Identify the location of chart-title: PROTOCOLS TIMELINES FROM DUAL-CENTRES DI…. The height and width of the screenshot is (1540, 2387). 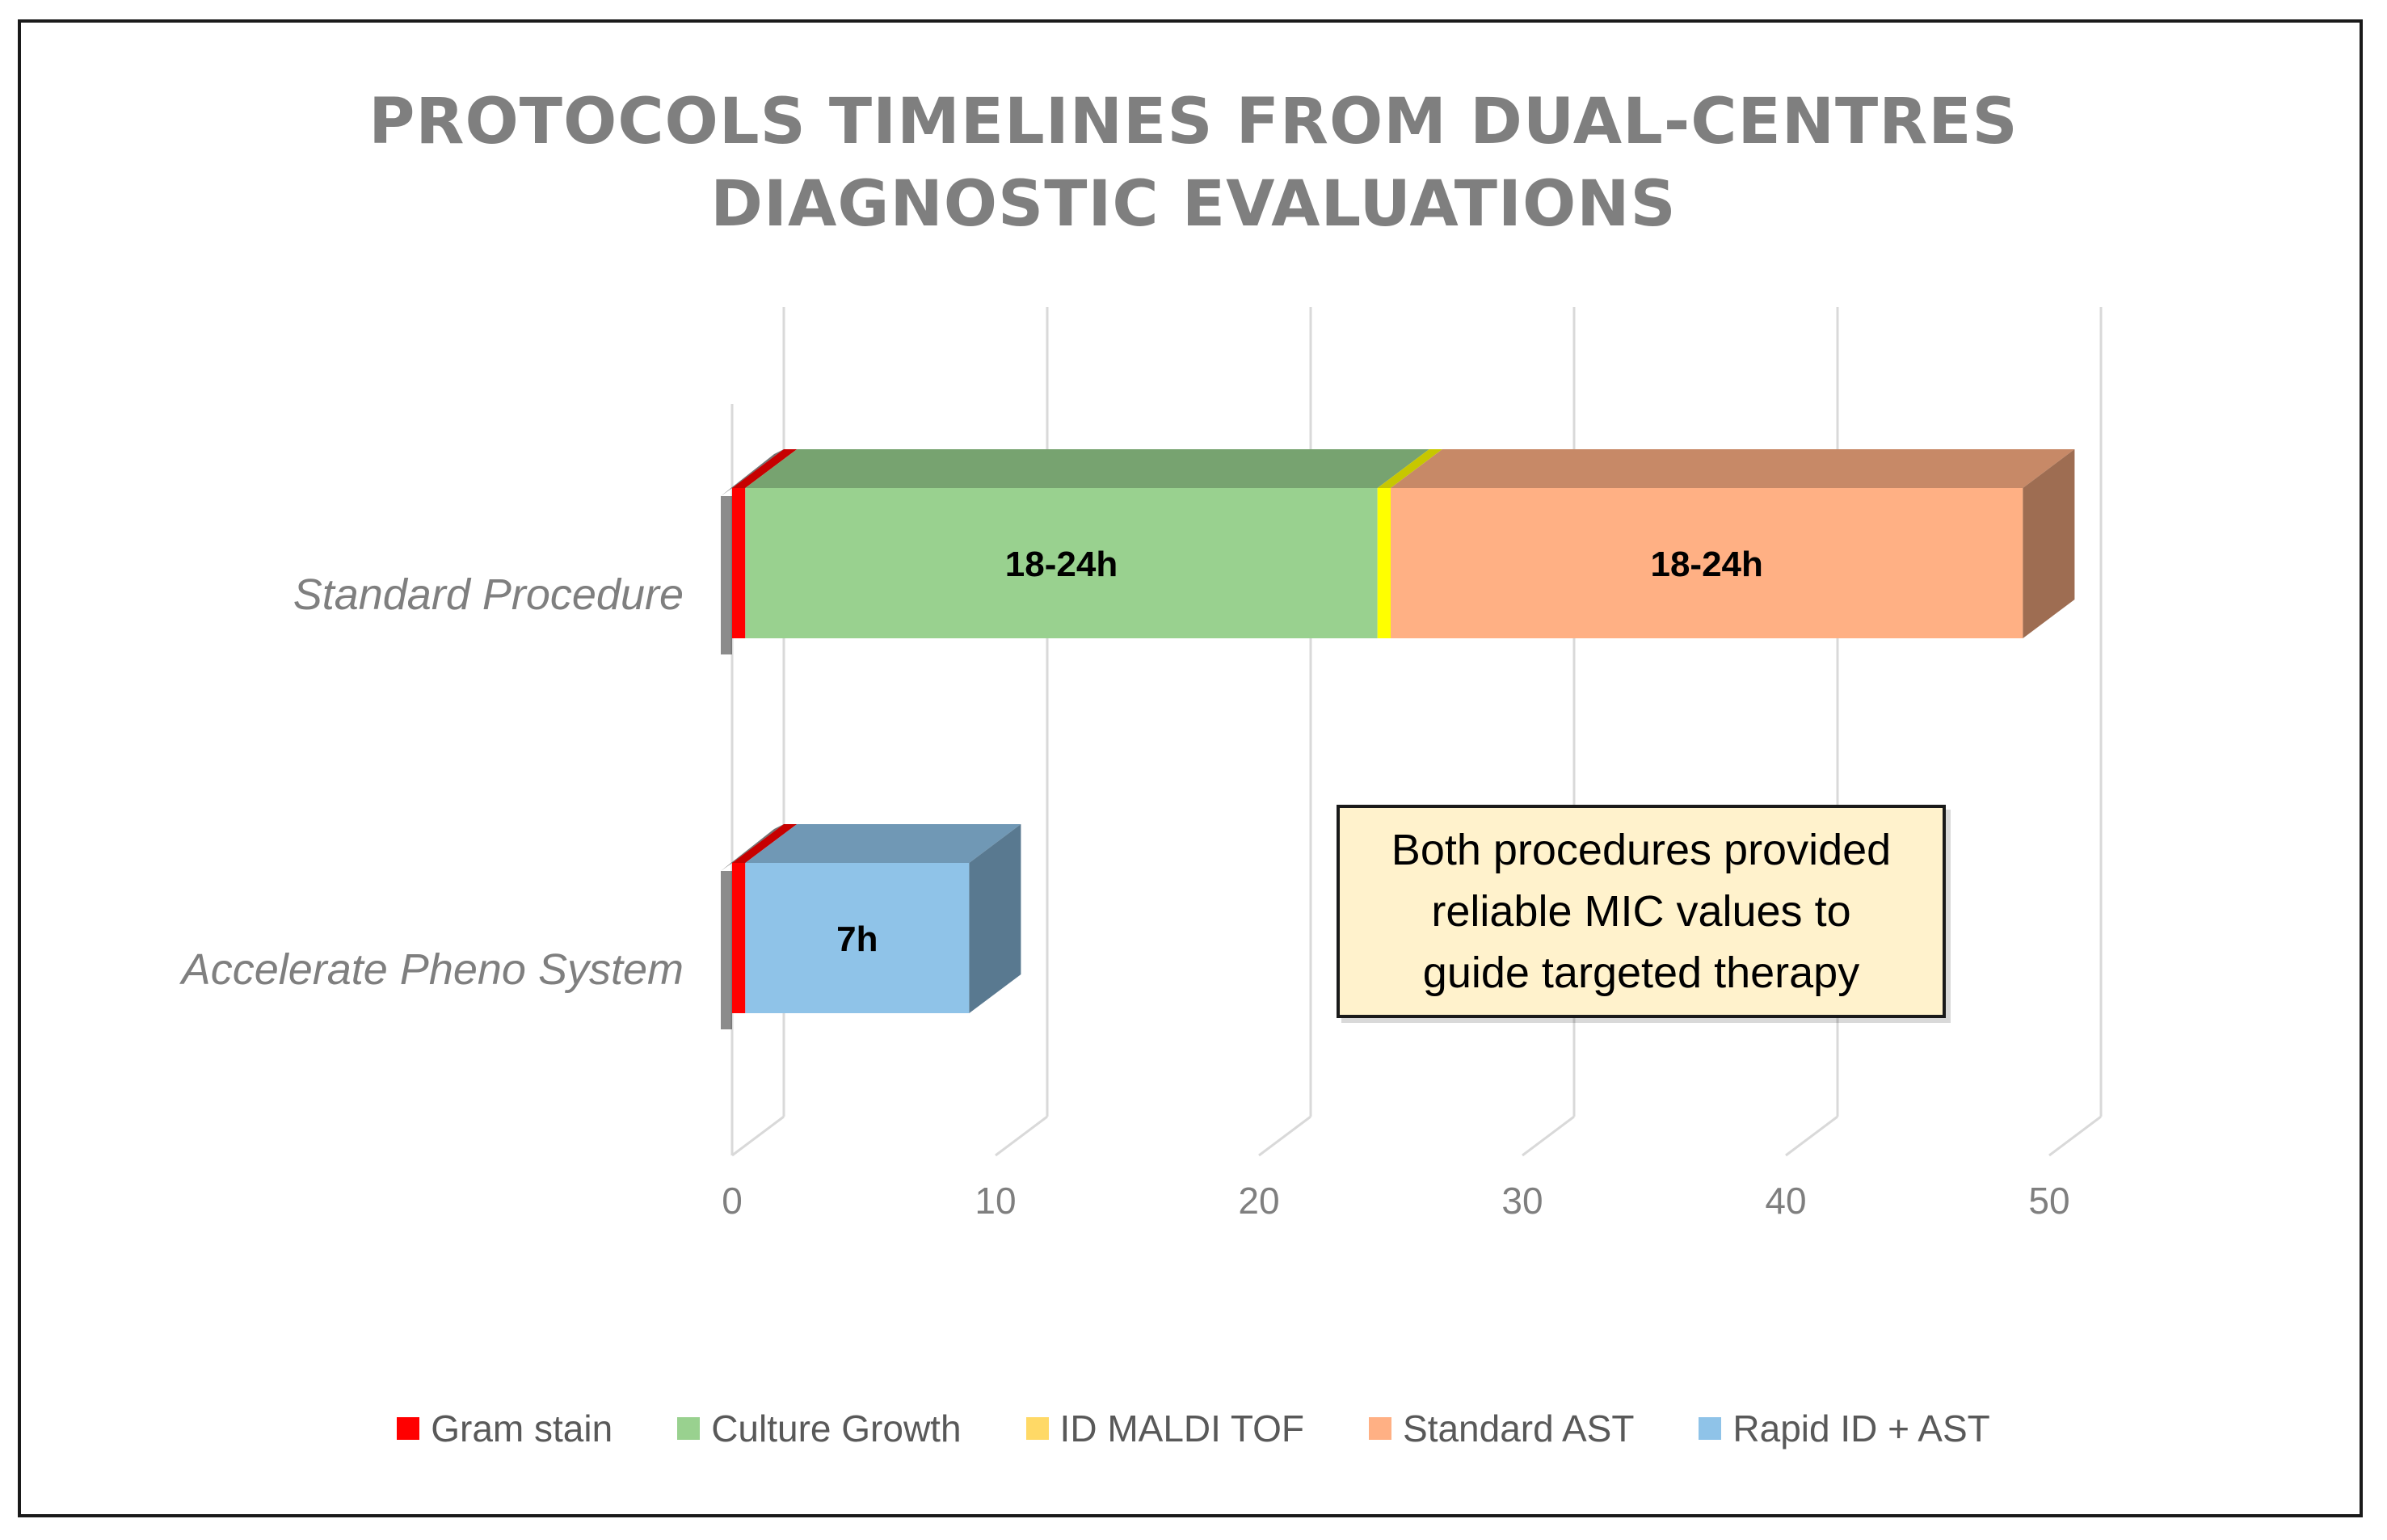
(1193, 163).